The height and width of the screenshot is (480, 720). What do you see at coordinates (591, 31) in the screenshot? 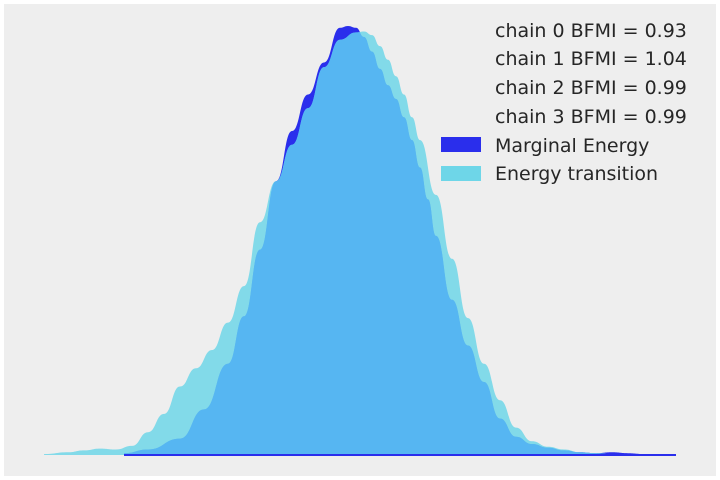
I see `bfmi-chain-0: chain 0 BFMI = 0.93` at bounding box center [591, 31].